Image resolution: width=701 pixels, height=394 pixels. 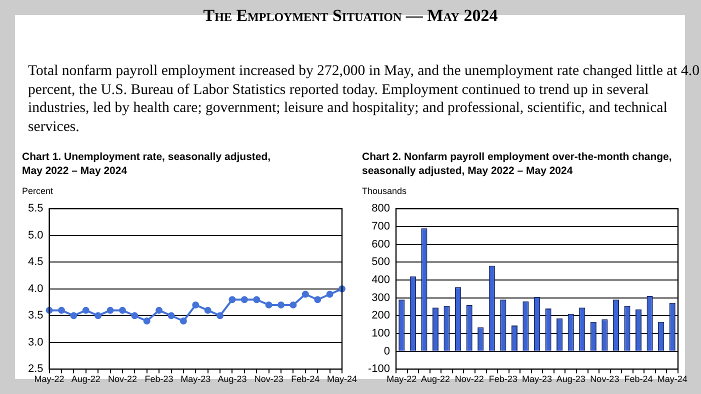 What do you see at coordinates (38, 191) in the screenshot?
I see `y-axis-title: Percent` at bounding box center [38, 191].